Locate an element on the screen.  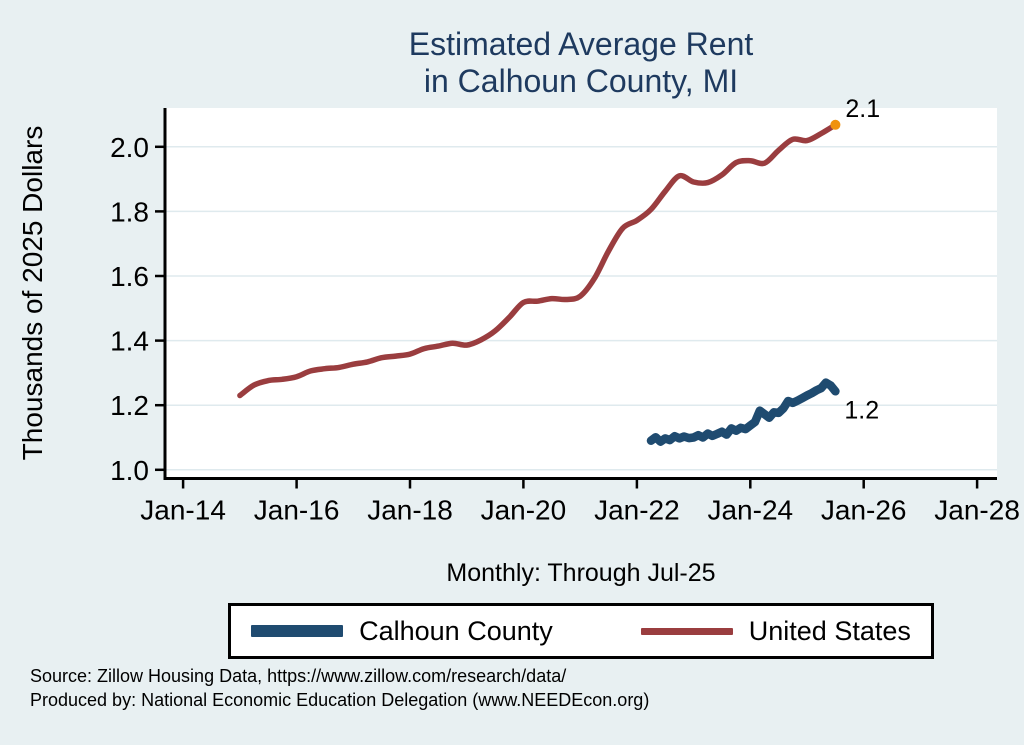
x-tick-label: Jan-20 is located at coordinates (524, 510).